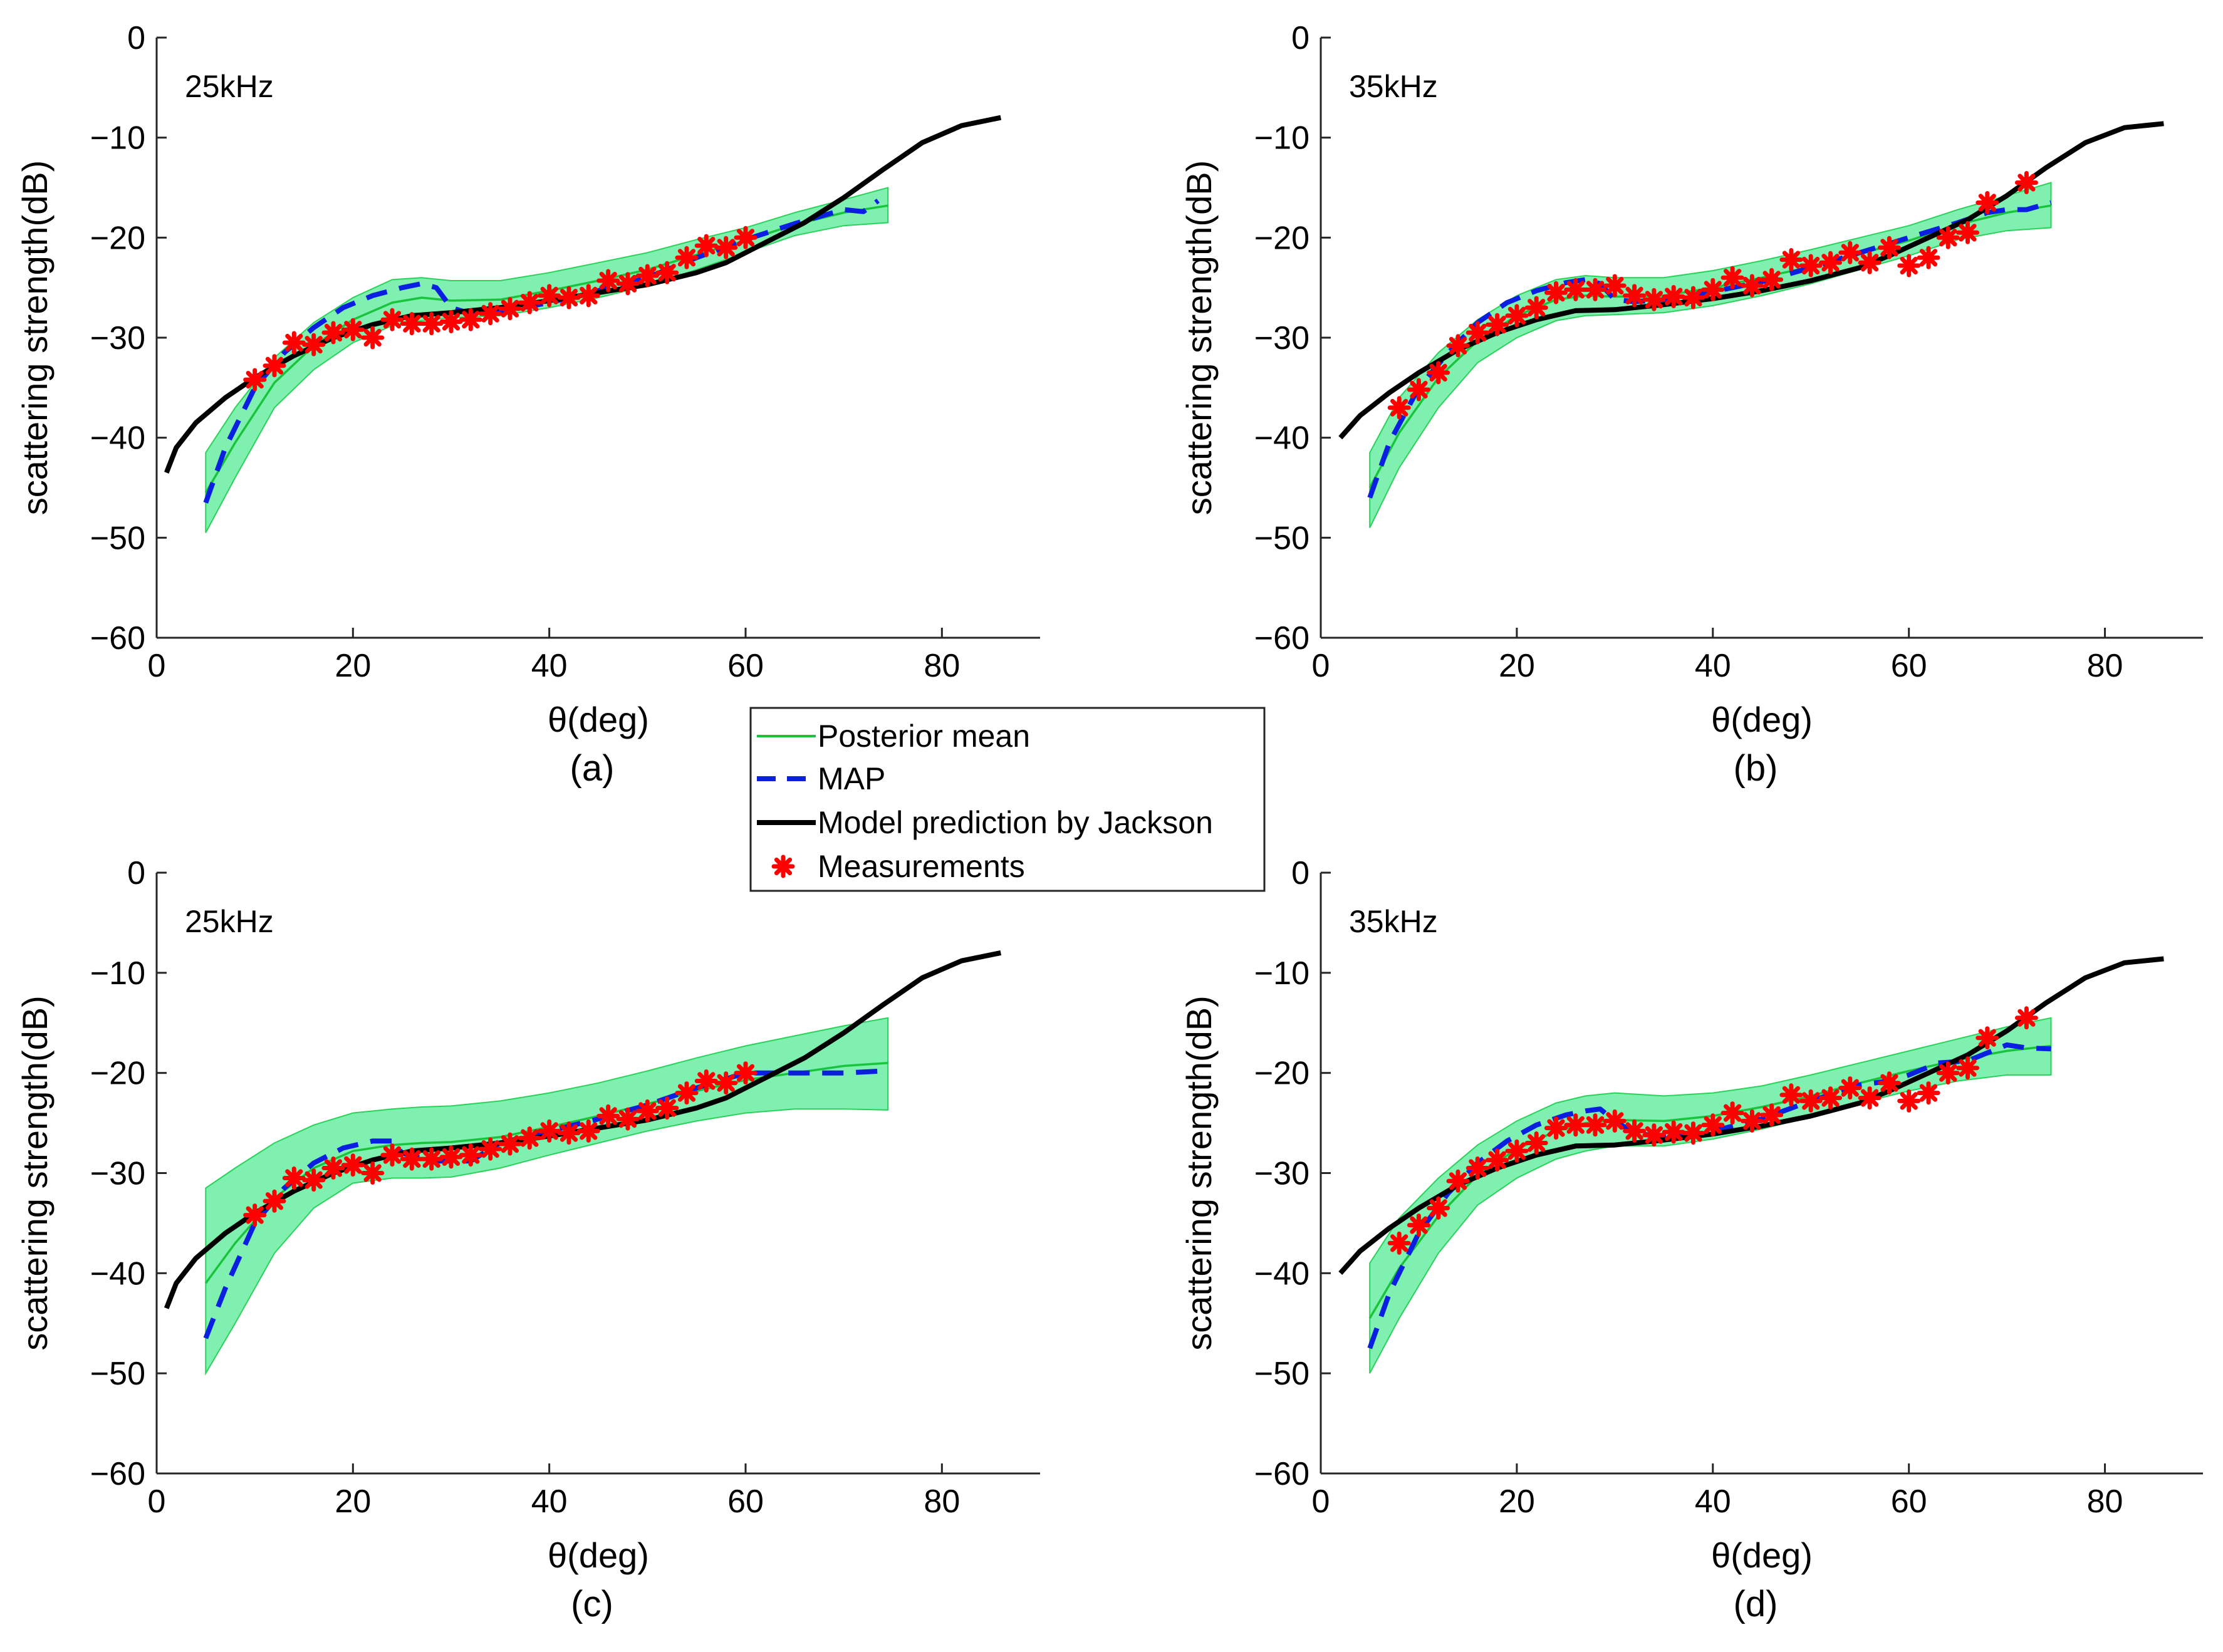  I want to click on x-tick-label: 80, so click(942, 666).